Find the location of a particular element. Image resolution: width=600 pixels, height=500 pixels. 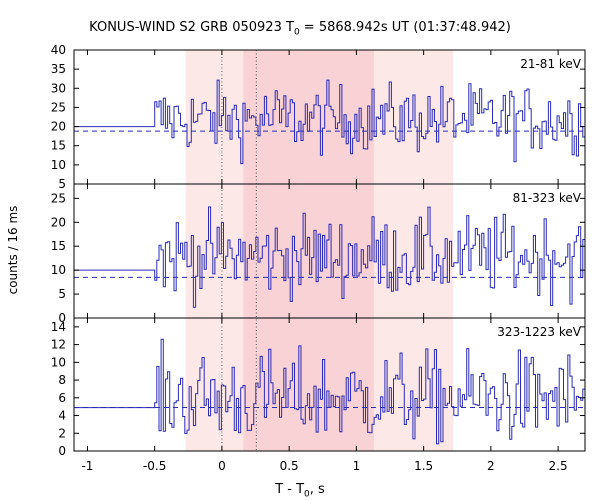

energy-band-label-0: 21-81 keV is located at coordinates (551, 64).